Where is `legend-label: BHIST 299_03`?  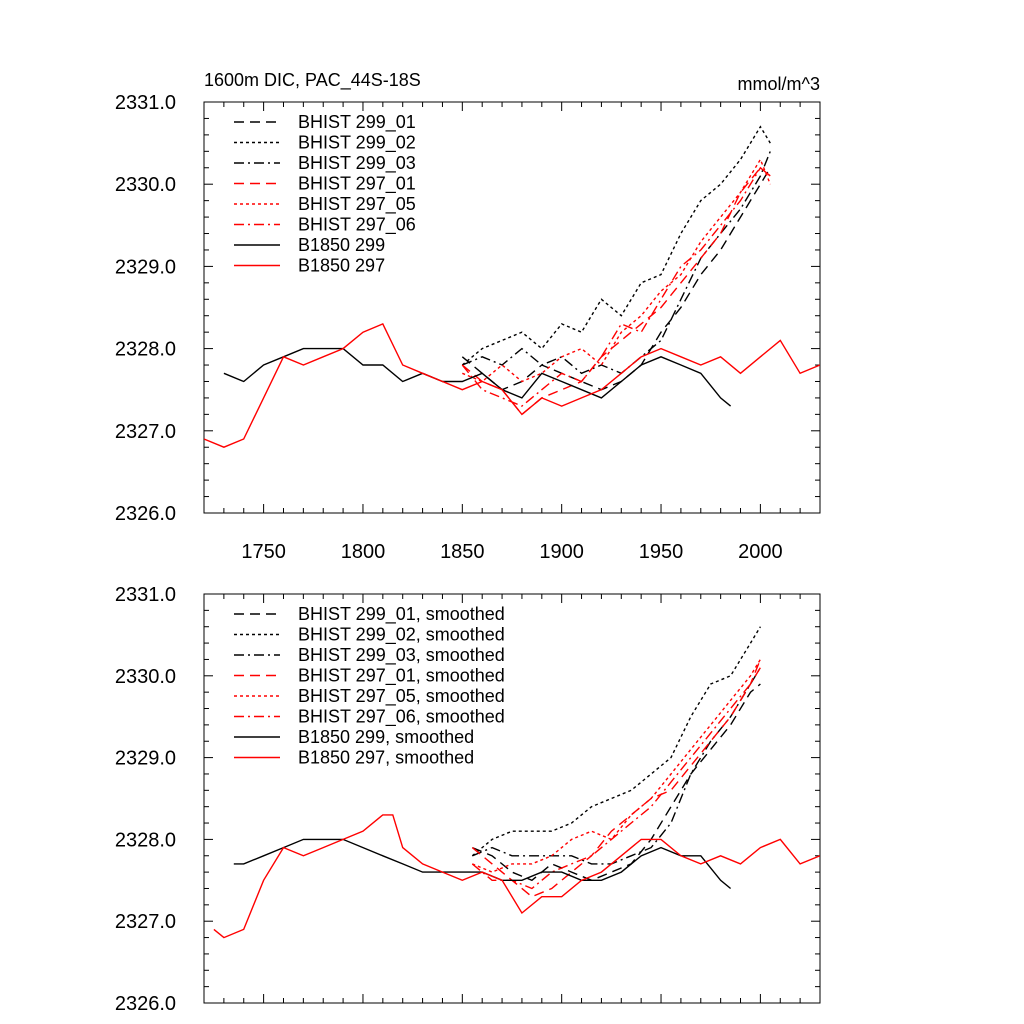
legend-label: BHIST 299_03 is located at coordinates (357, 163).